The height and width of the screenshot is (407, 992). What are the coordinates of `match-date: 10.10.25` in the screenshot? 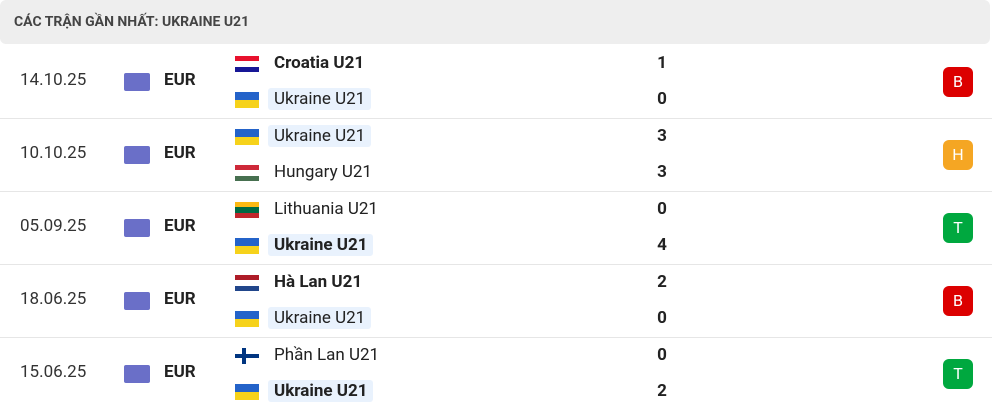 It's located at (53, 153).